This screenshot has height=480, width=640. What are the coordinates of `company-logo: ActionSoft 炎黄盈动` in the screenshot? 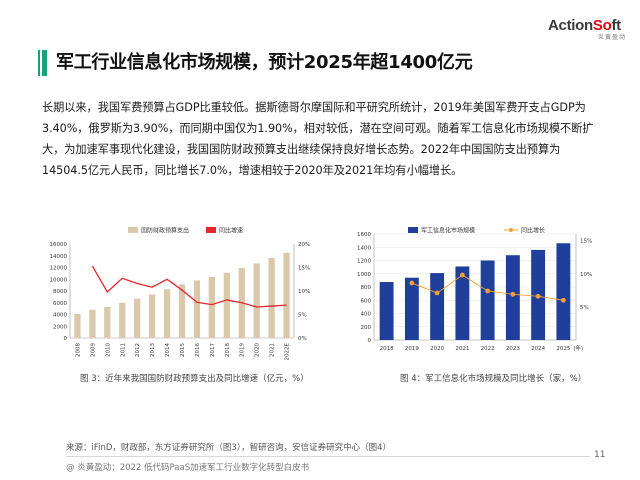 It's located at (587, 29).